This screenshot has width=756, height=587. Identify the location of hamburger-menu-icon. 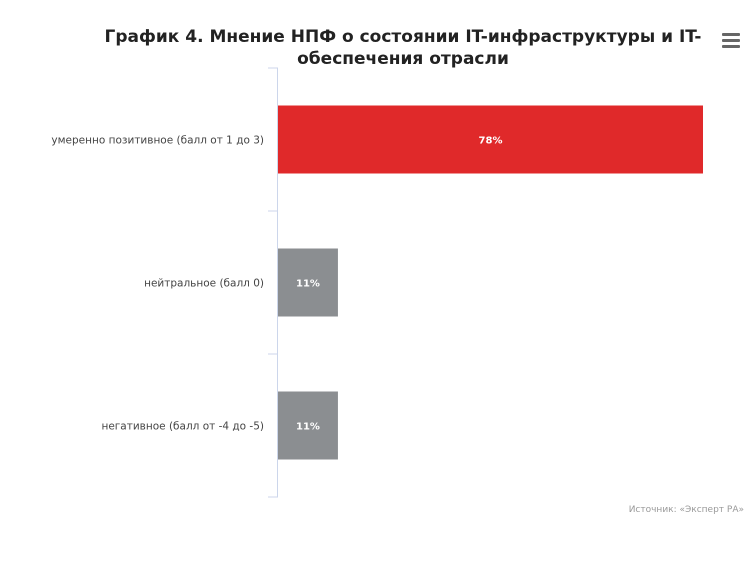
(731, 41).